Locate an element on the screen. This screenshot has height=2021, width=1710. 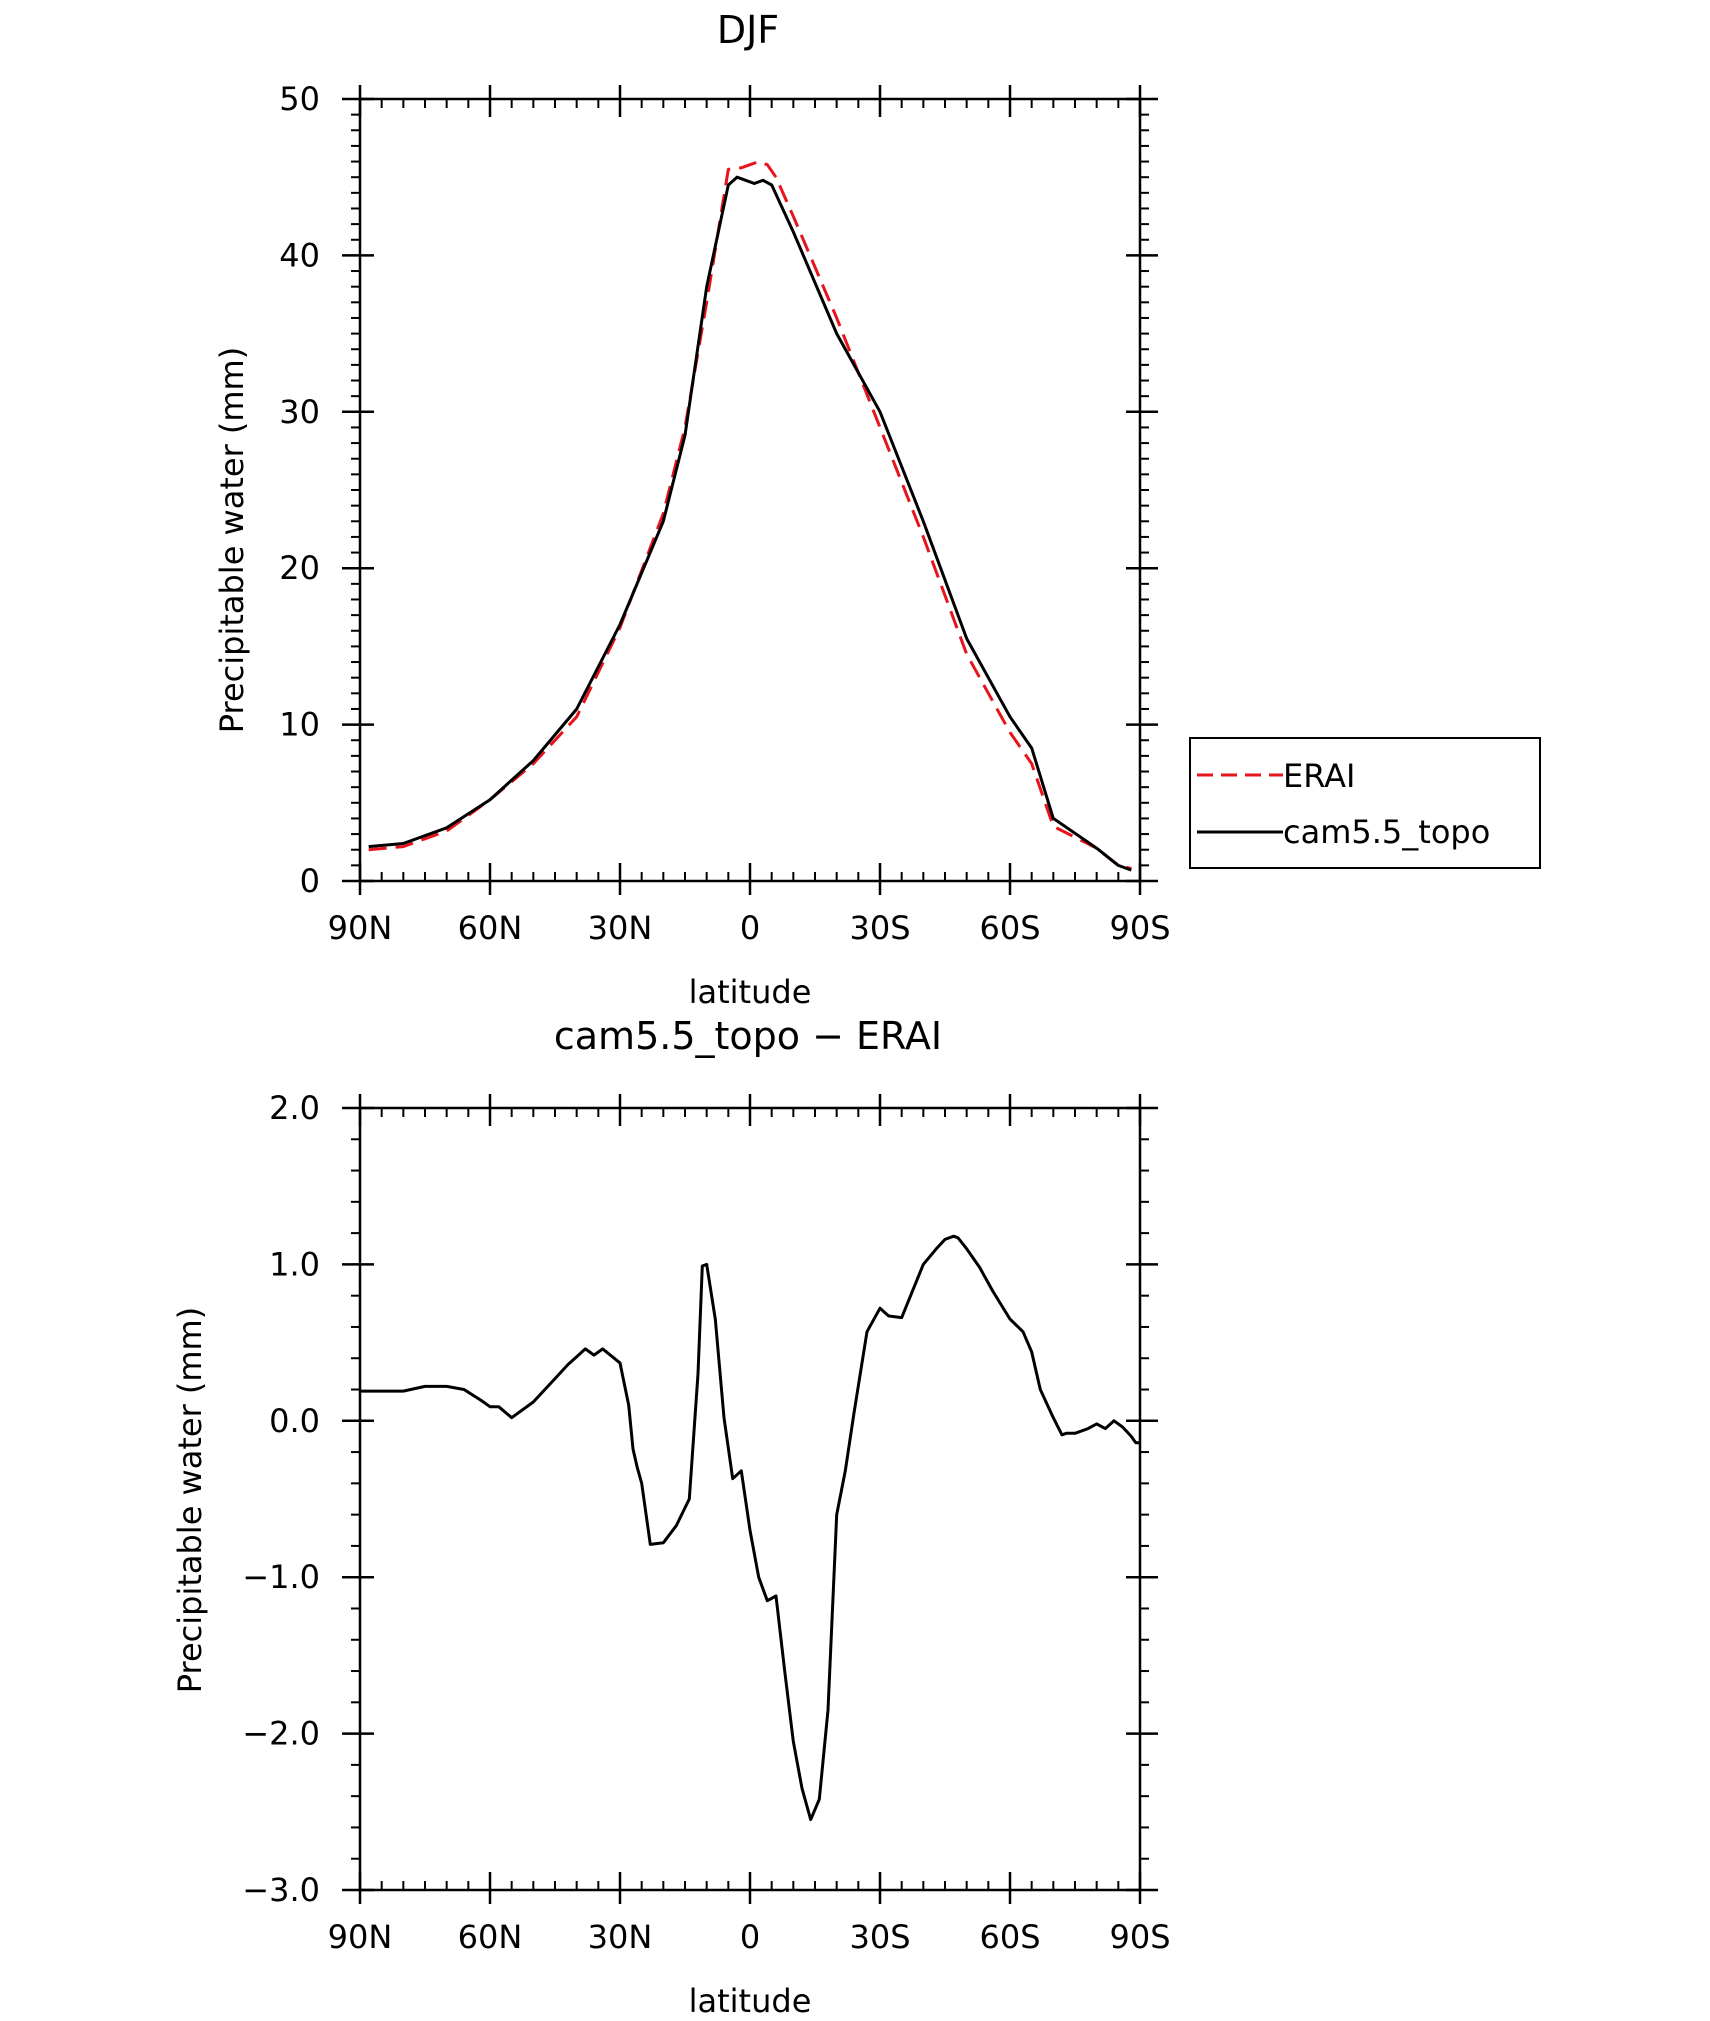
legend-label-cam5-5-topo: cam5.5_topo is located at coordinates (1386, 832).